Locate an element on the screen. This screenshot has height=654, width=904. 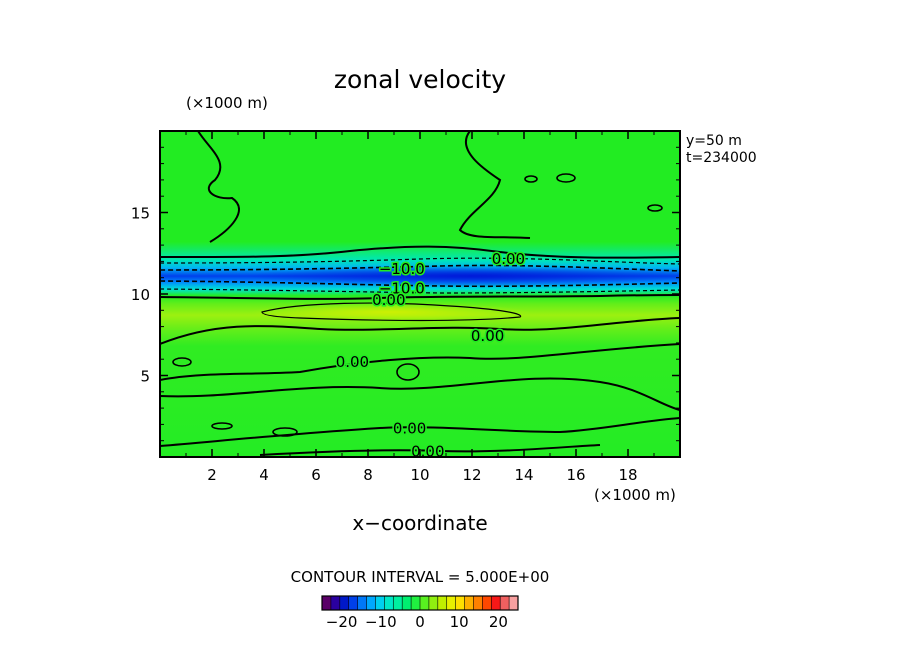
contour-interval-text: CONTOUR INTERVAL = 5.000E+00 is located at coordinates (420, 577).